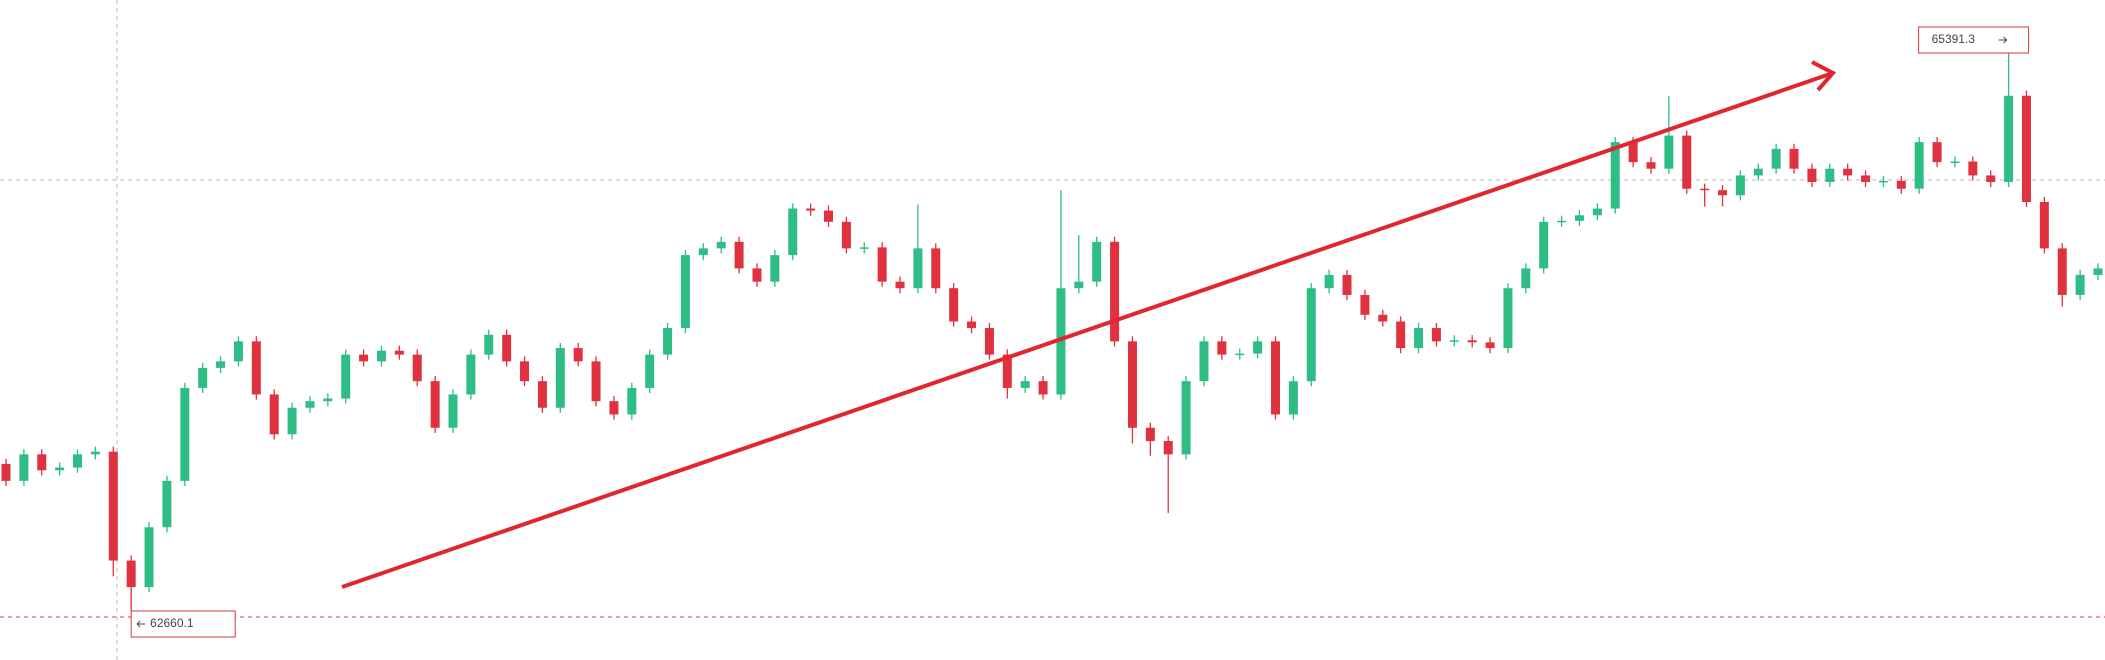 The width and height of the screenshot is (2105, 660). I want to click on high-label: 65391.3, so click(1954, 39).